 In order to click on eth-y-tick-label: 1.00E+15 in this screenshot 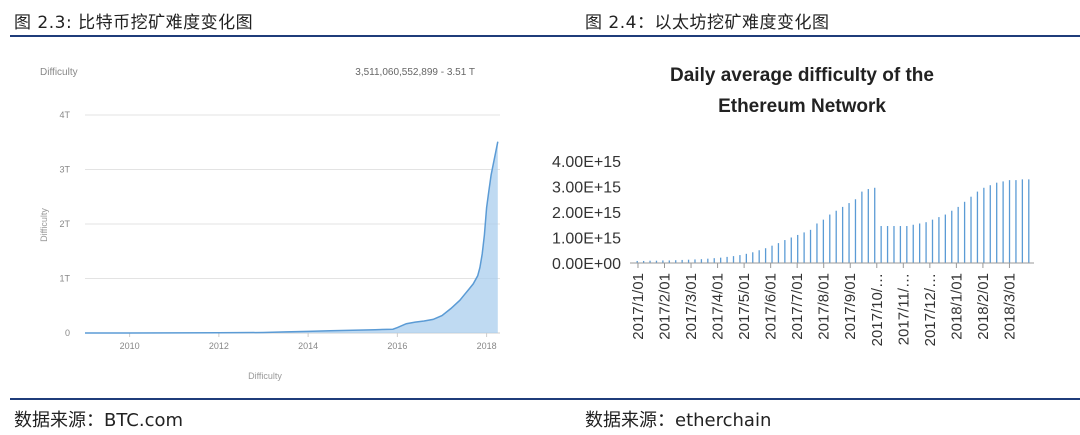, I will do `click(586, 239)`.